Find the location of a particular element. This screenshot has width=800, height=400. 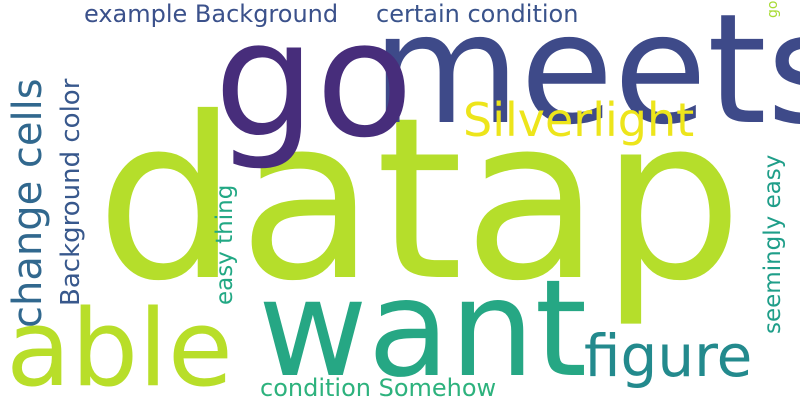

word-silverlight: Silverlight is located at coordinates (579, 120).